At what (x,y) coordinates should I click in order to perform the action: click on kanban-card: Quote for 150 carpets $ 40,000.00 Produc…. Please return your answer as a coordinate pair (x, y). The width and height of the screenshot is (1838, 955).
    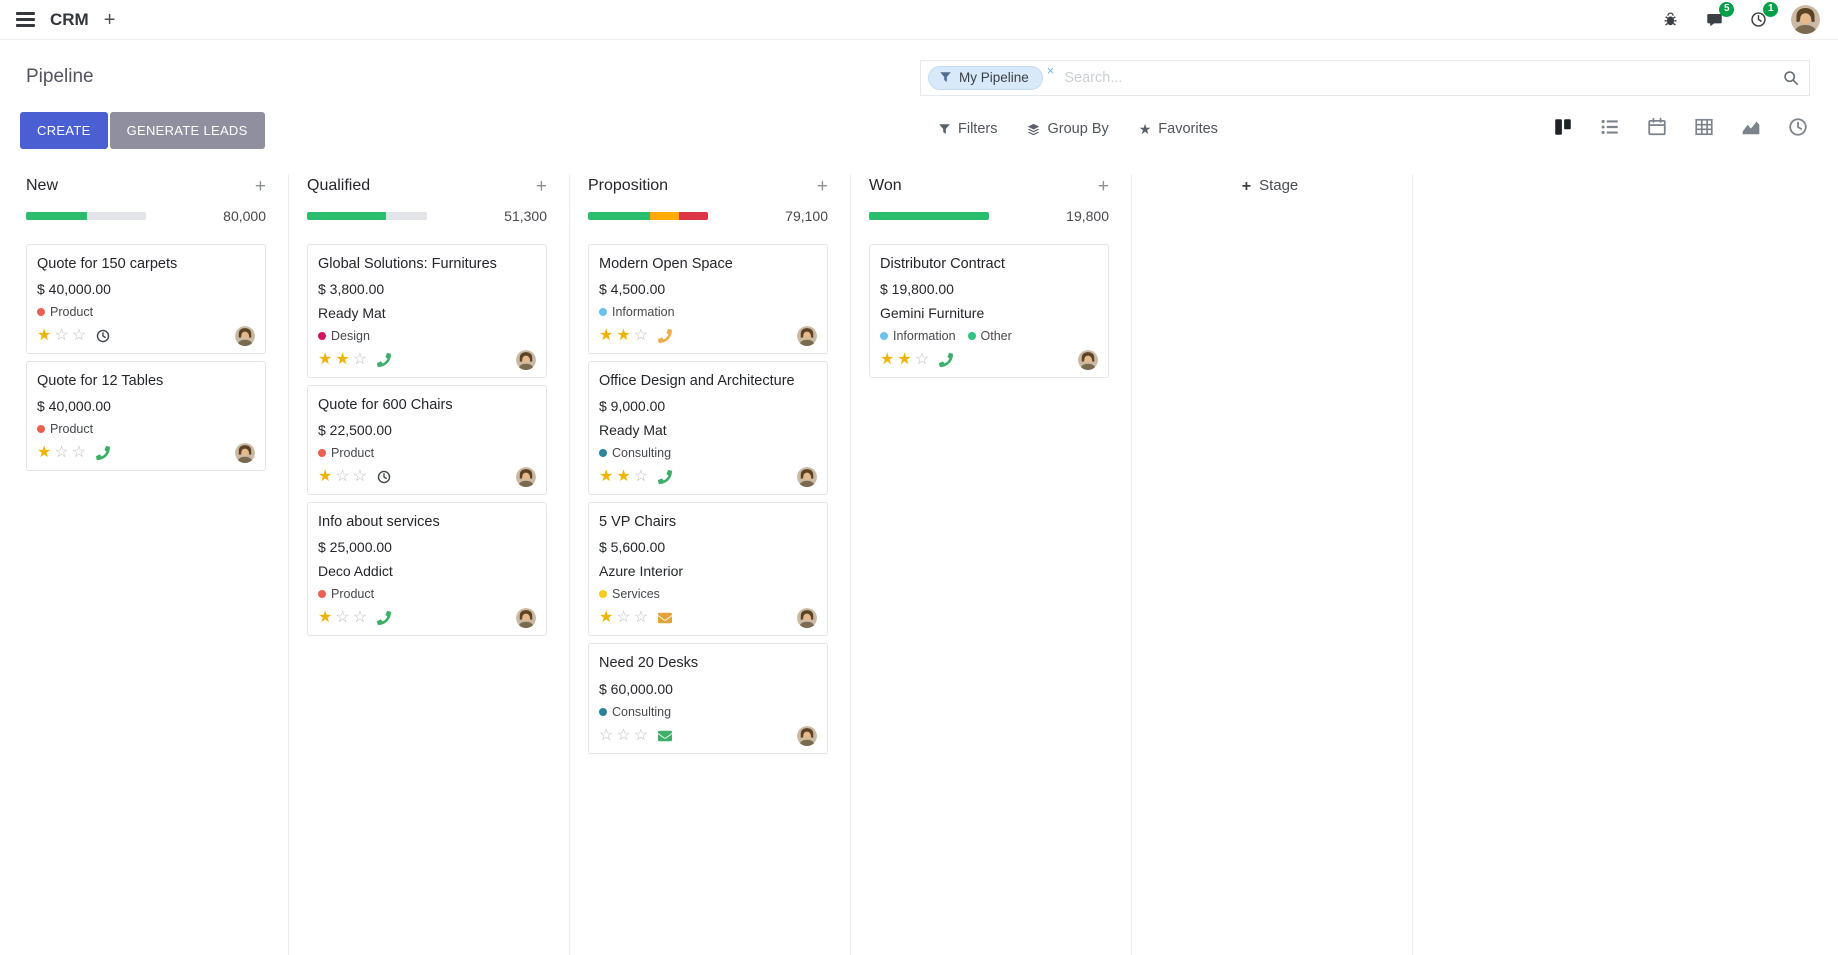
    Looking at the image, I should click on (146, 299).